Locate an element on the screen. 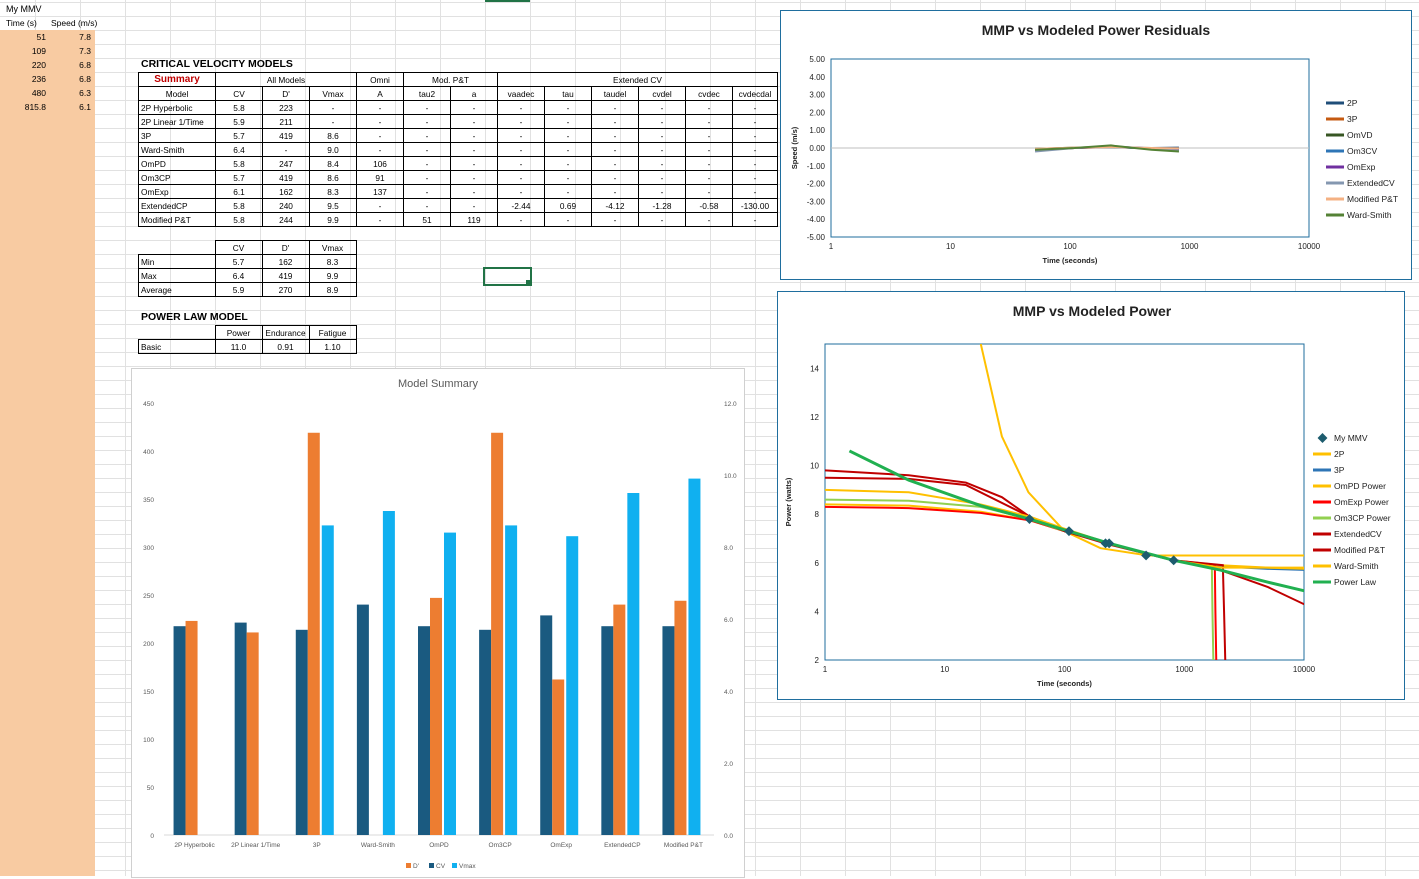 Image resolution: width=1419 pixels, height=879 pixels. model-name-cell: OmExp is located at coordinates (177, 191).